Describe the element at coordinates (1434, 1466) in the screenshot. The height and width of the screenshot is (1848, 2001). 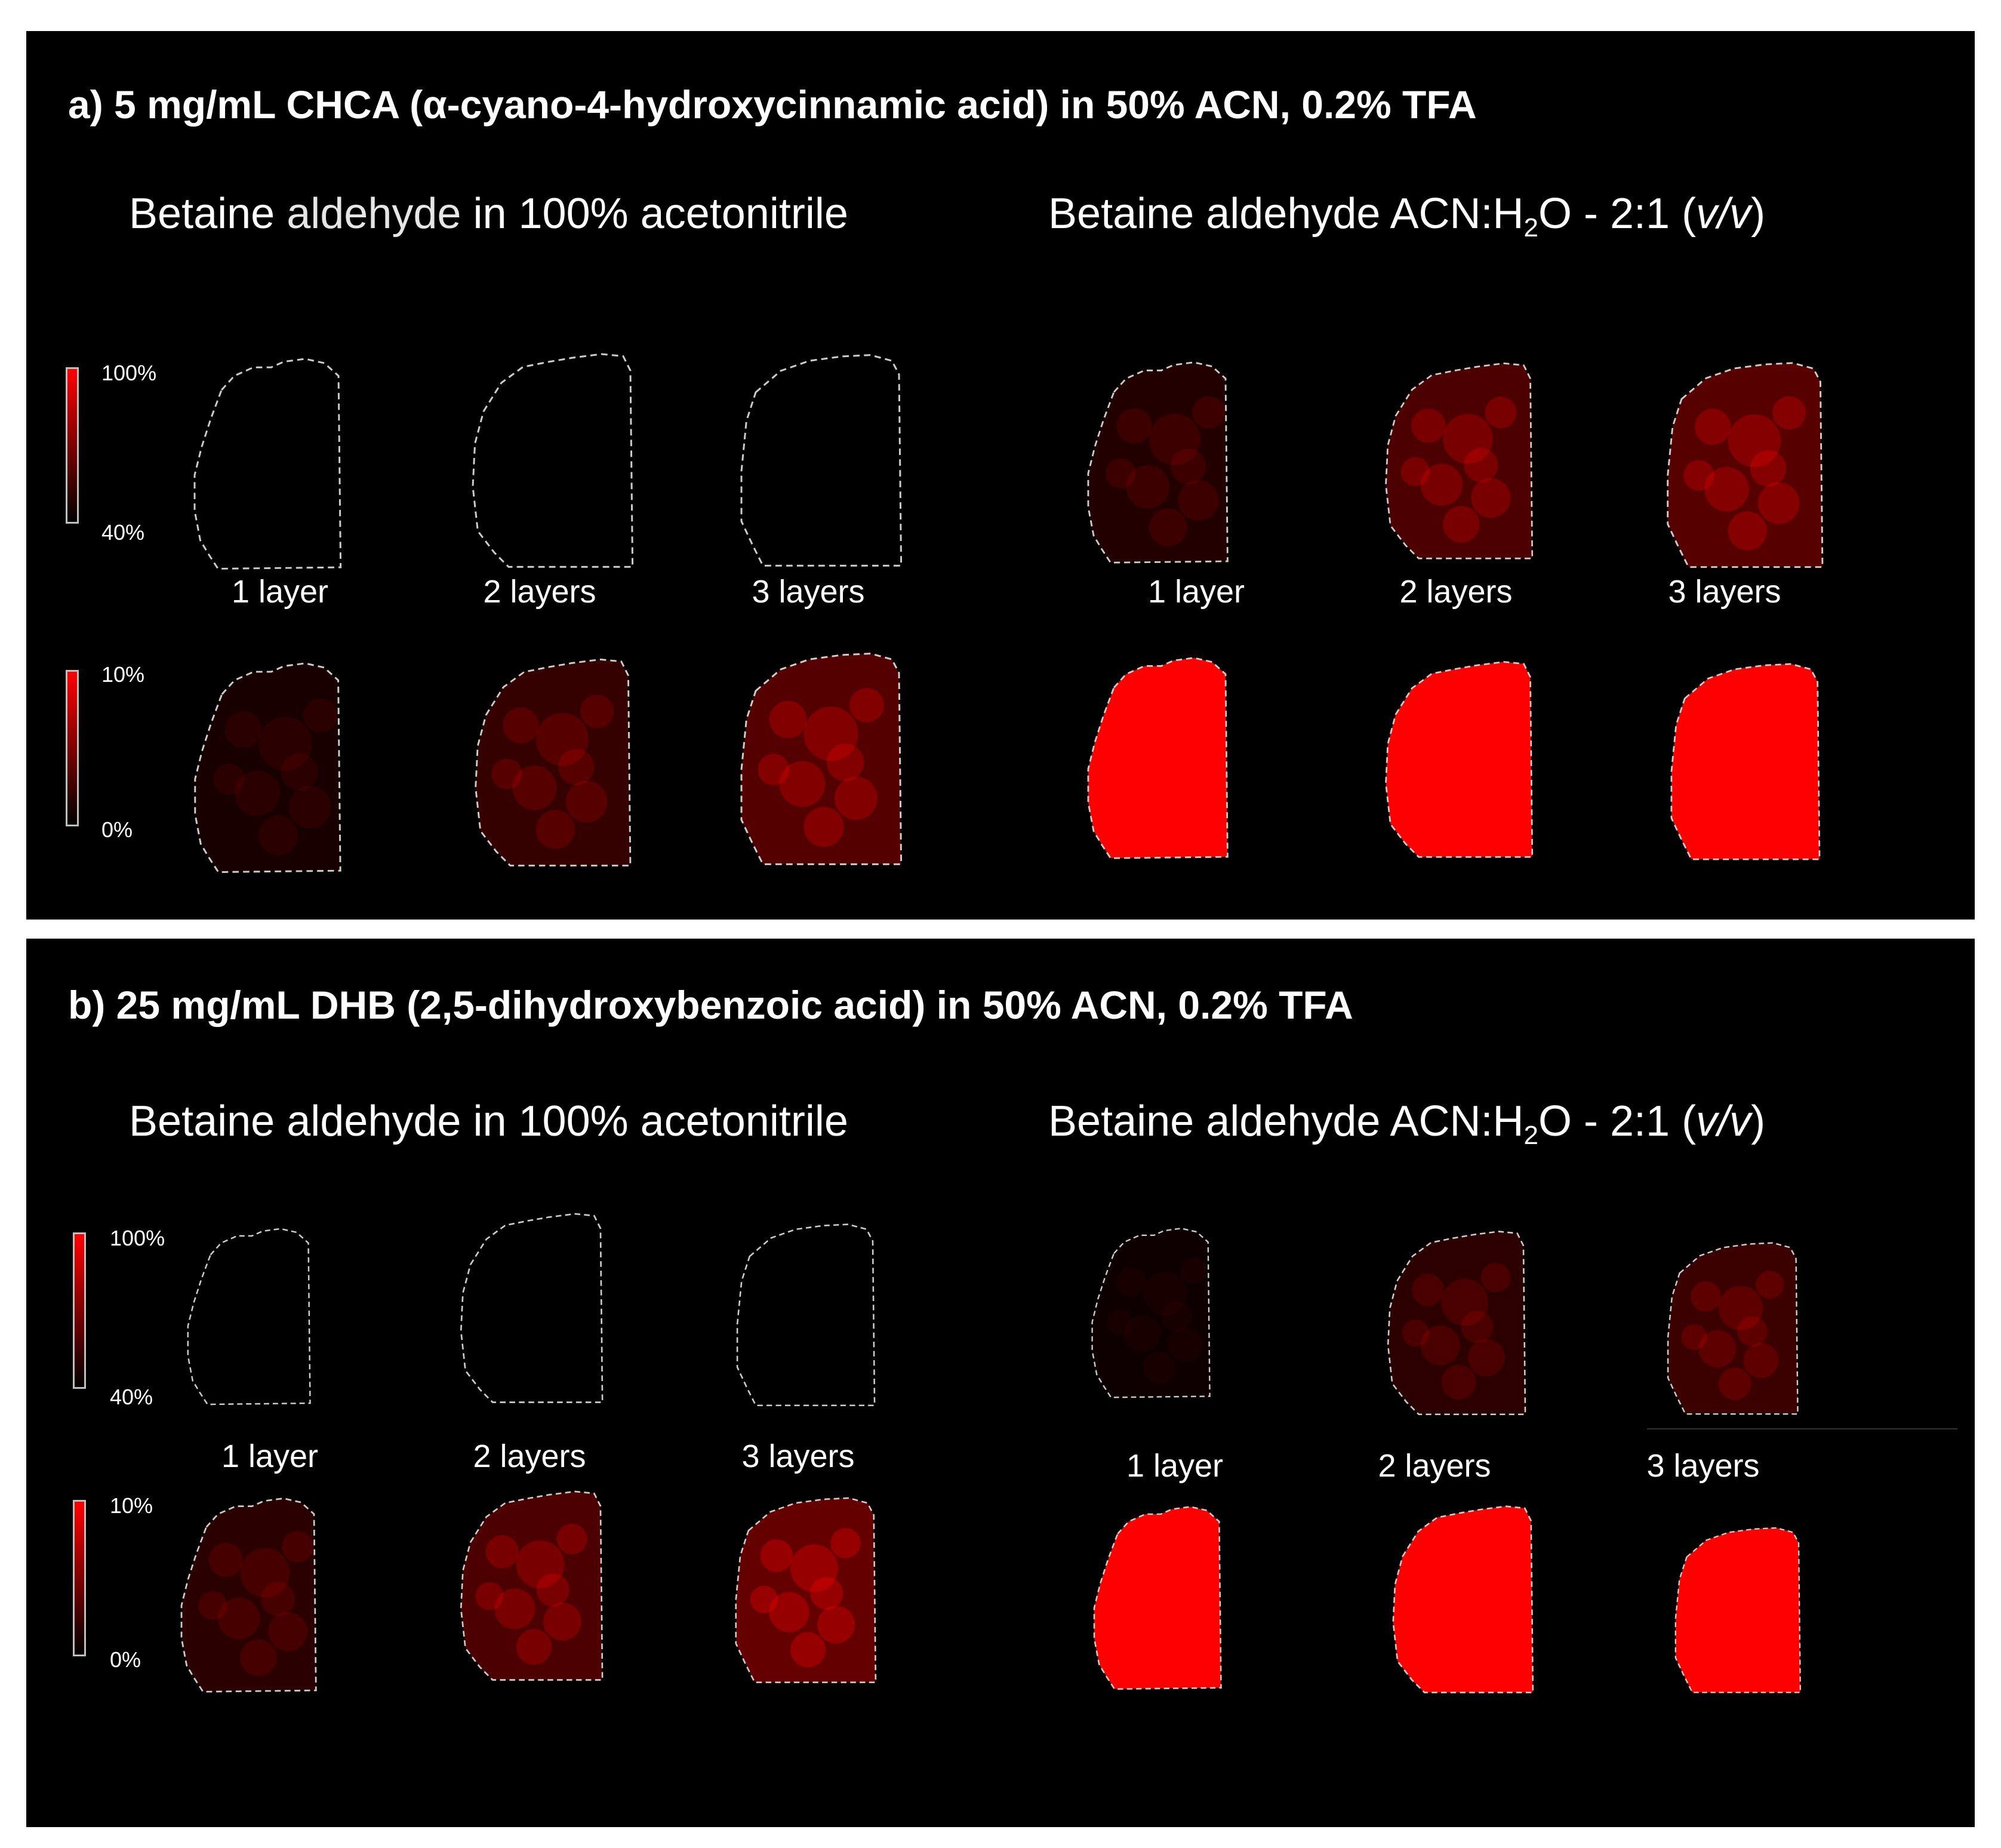
I see `layer-label: 2 layers` at that location.